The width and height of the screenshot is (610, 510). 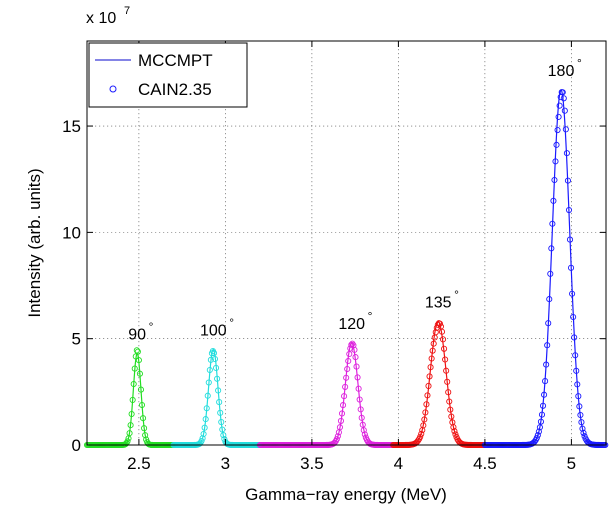 I want to click on peak-degree-180: °, so click(x=579, y=63).